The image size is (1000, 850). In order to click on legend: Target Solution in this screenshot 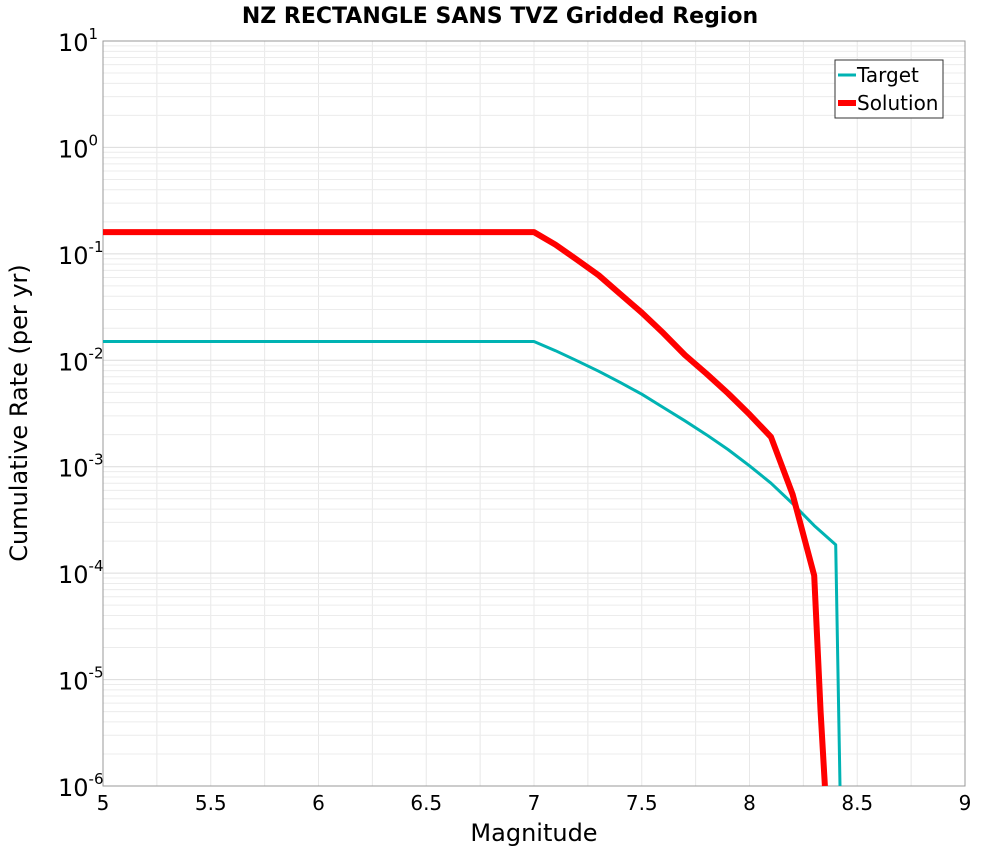, I will do `click(889, 89)`.